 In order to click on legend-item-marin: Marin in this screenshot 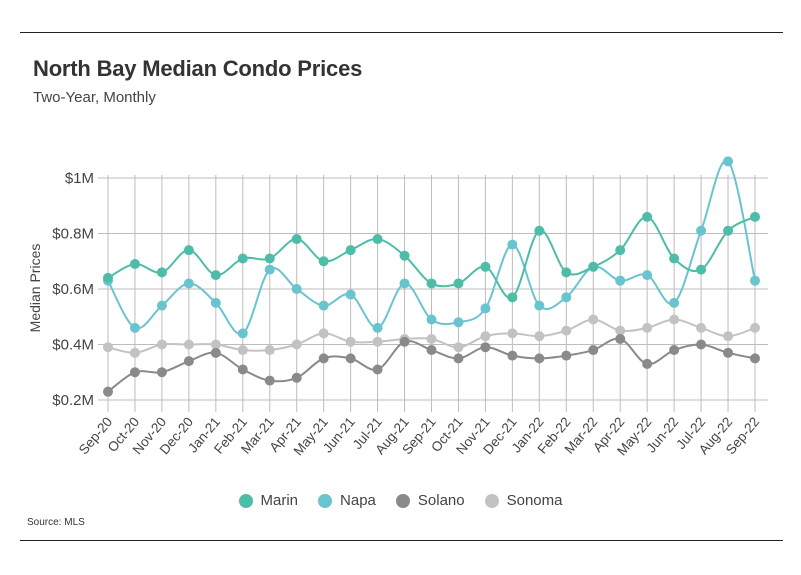, I will do `click(268, 500)`.